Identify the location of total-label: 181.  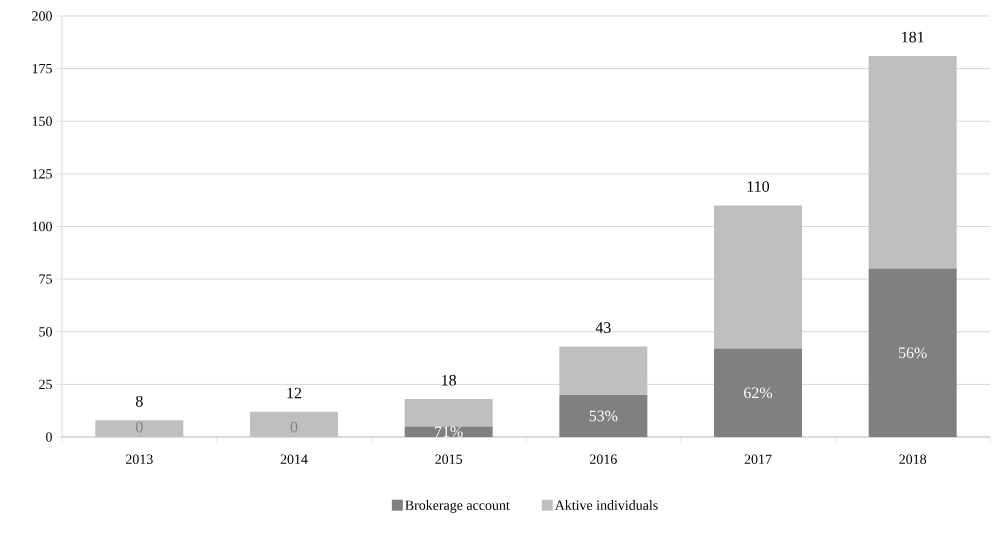
(913, 37).